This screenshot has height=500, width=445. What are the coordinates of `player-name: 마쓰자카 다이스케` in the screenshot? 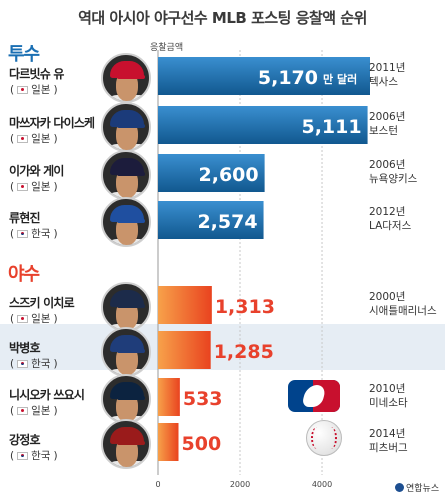 It's located at (52, 123).